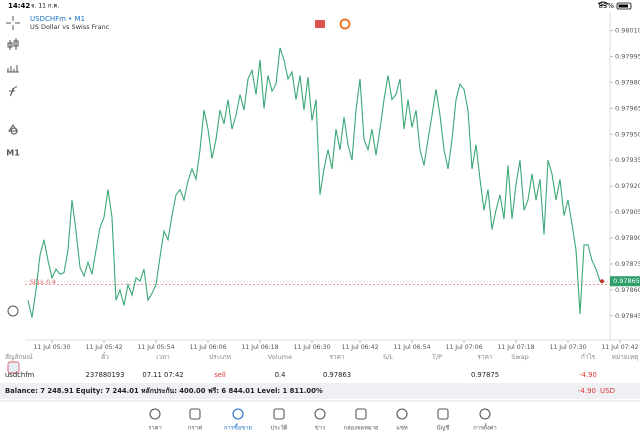 This screenshot has width=640, height=447. What do you see at coordinates (627, 160) in the screenshot?
I see `y-tick-label: 0.97935` at bounding box center [627, 160].